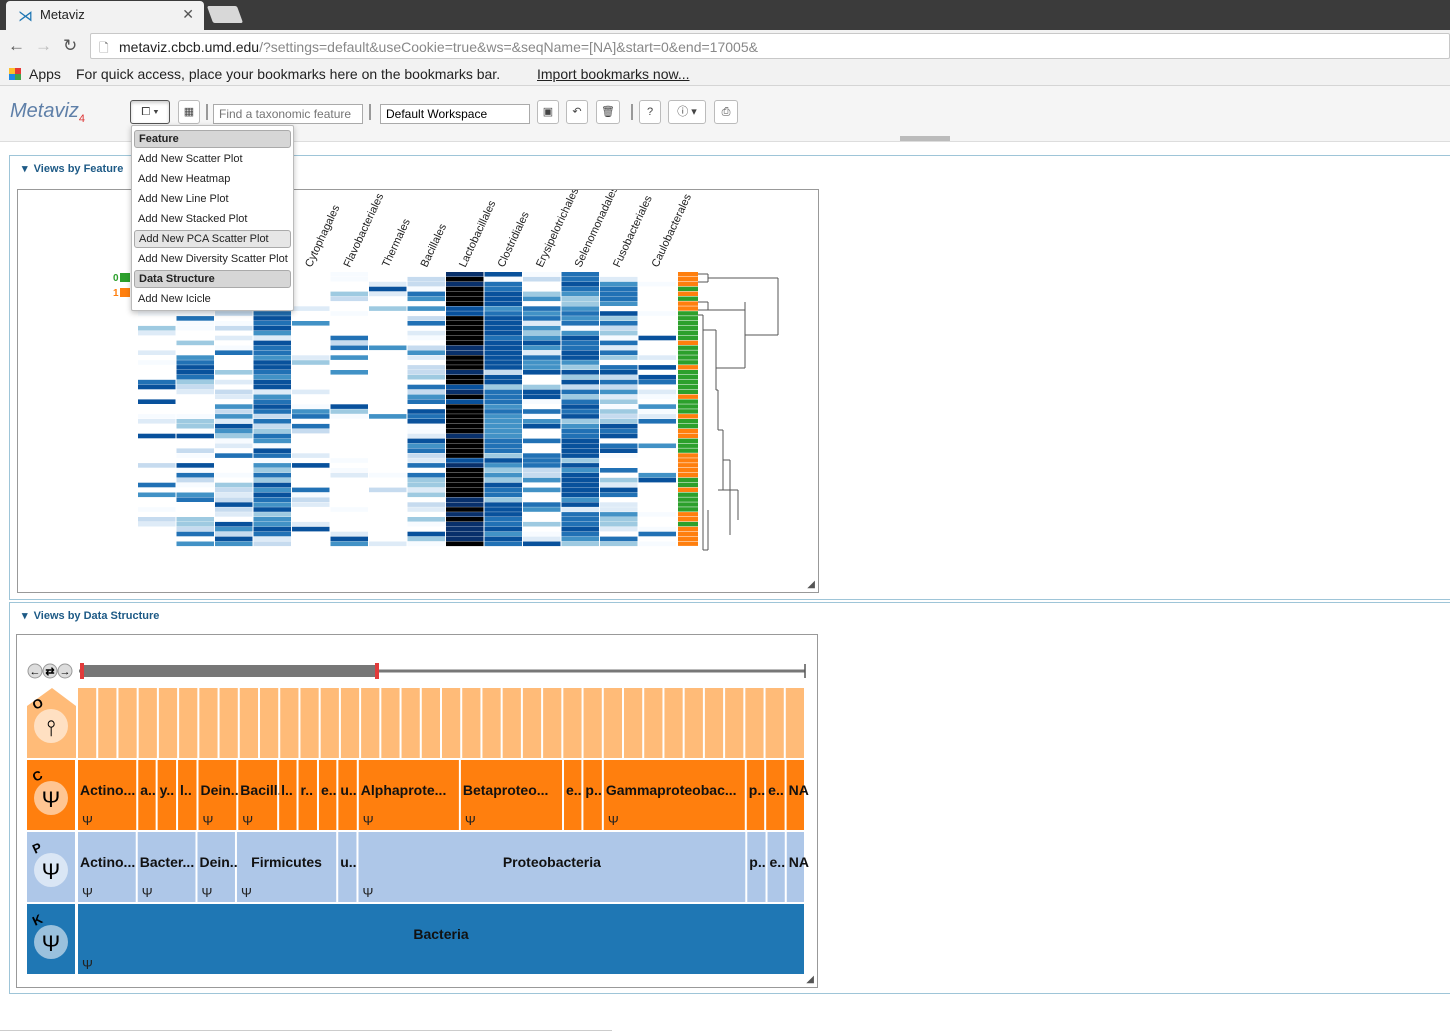 The image size is (1450, 1033). I want to click on arrow-left-icon: ←, so click(35, 672).